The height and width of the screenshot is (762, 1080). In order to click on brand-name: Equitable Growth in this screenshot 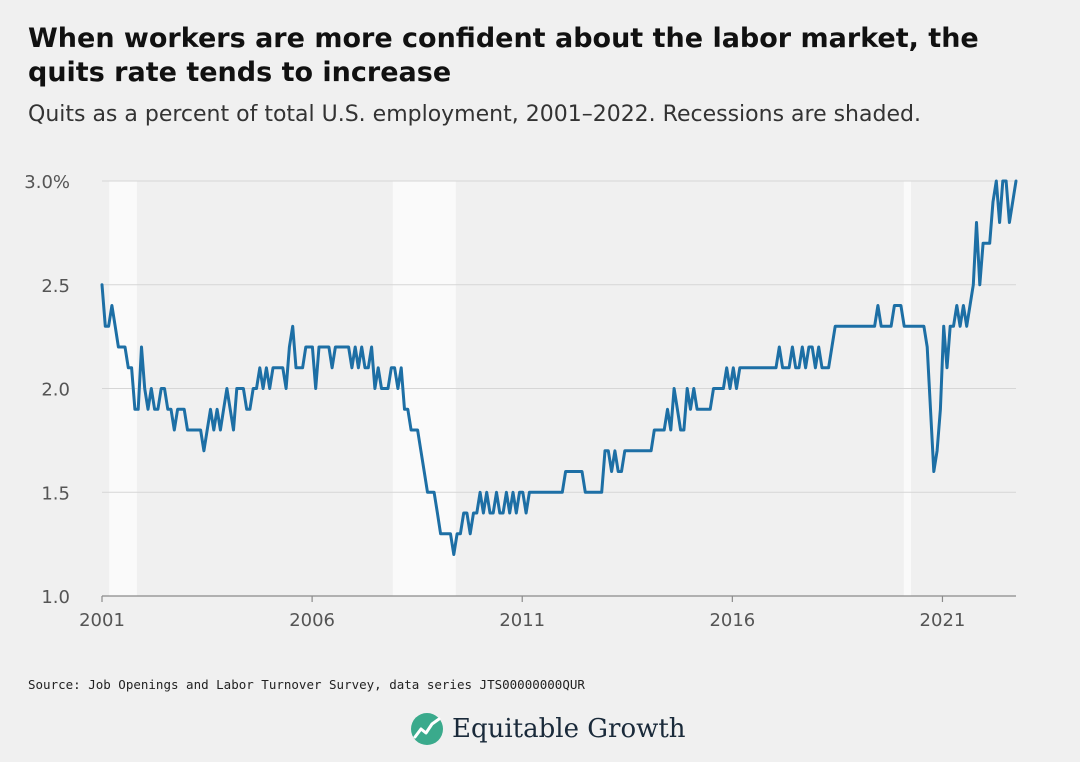, I will do `click(569, 729)`.